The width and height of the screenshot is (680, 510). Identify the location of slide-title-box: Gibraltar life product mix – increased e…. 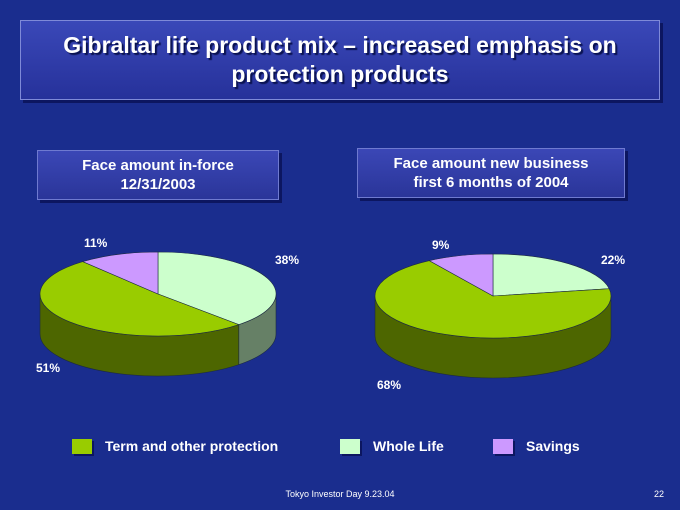
(340, 60).